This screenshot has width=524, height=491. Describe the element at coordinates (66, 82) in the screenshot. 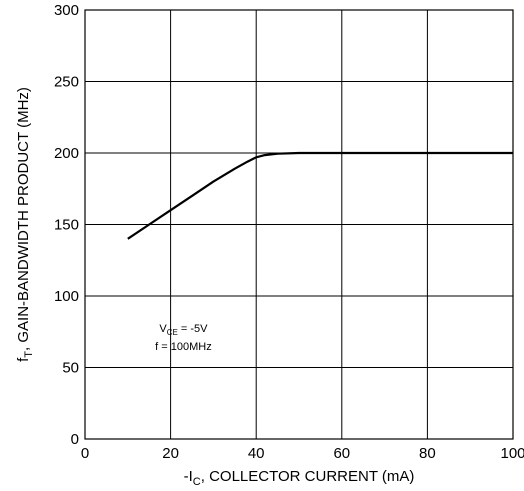

I see `y-tick-label: 250` at that location.